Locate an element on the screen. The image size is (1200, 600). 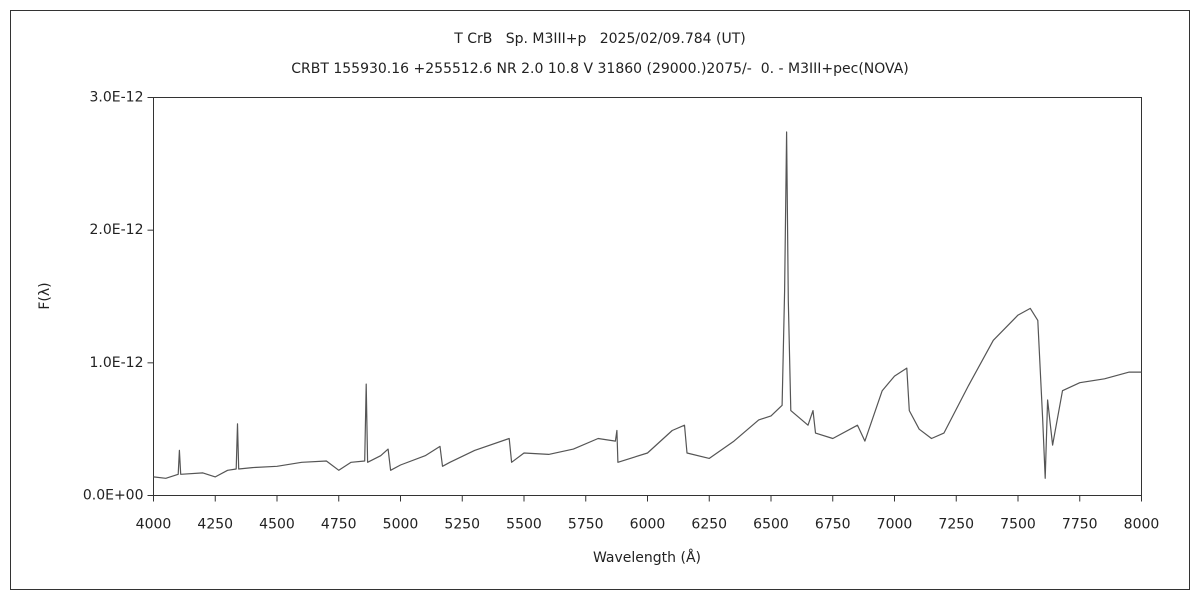
x-tick-label: 6000 is located at coordinates (648, 525).